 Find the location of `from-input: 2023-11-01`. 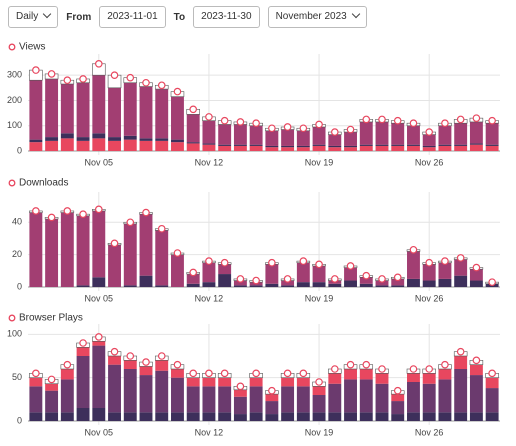

from-input: 2023-11-01 is located at coordinates (132, 17).